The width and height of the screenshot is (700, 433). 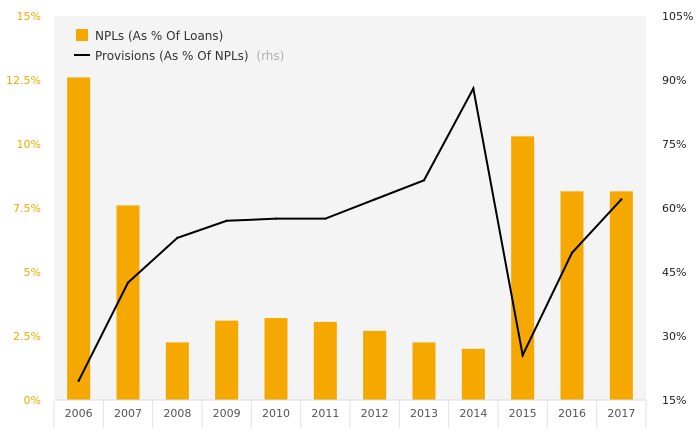 I want to click on y-right-tick-label: 30%, so click(x=674, y=336).